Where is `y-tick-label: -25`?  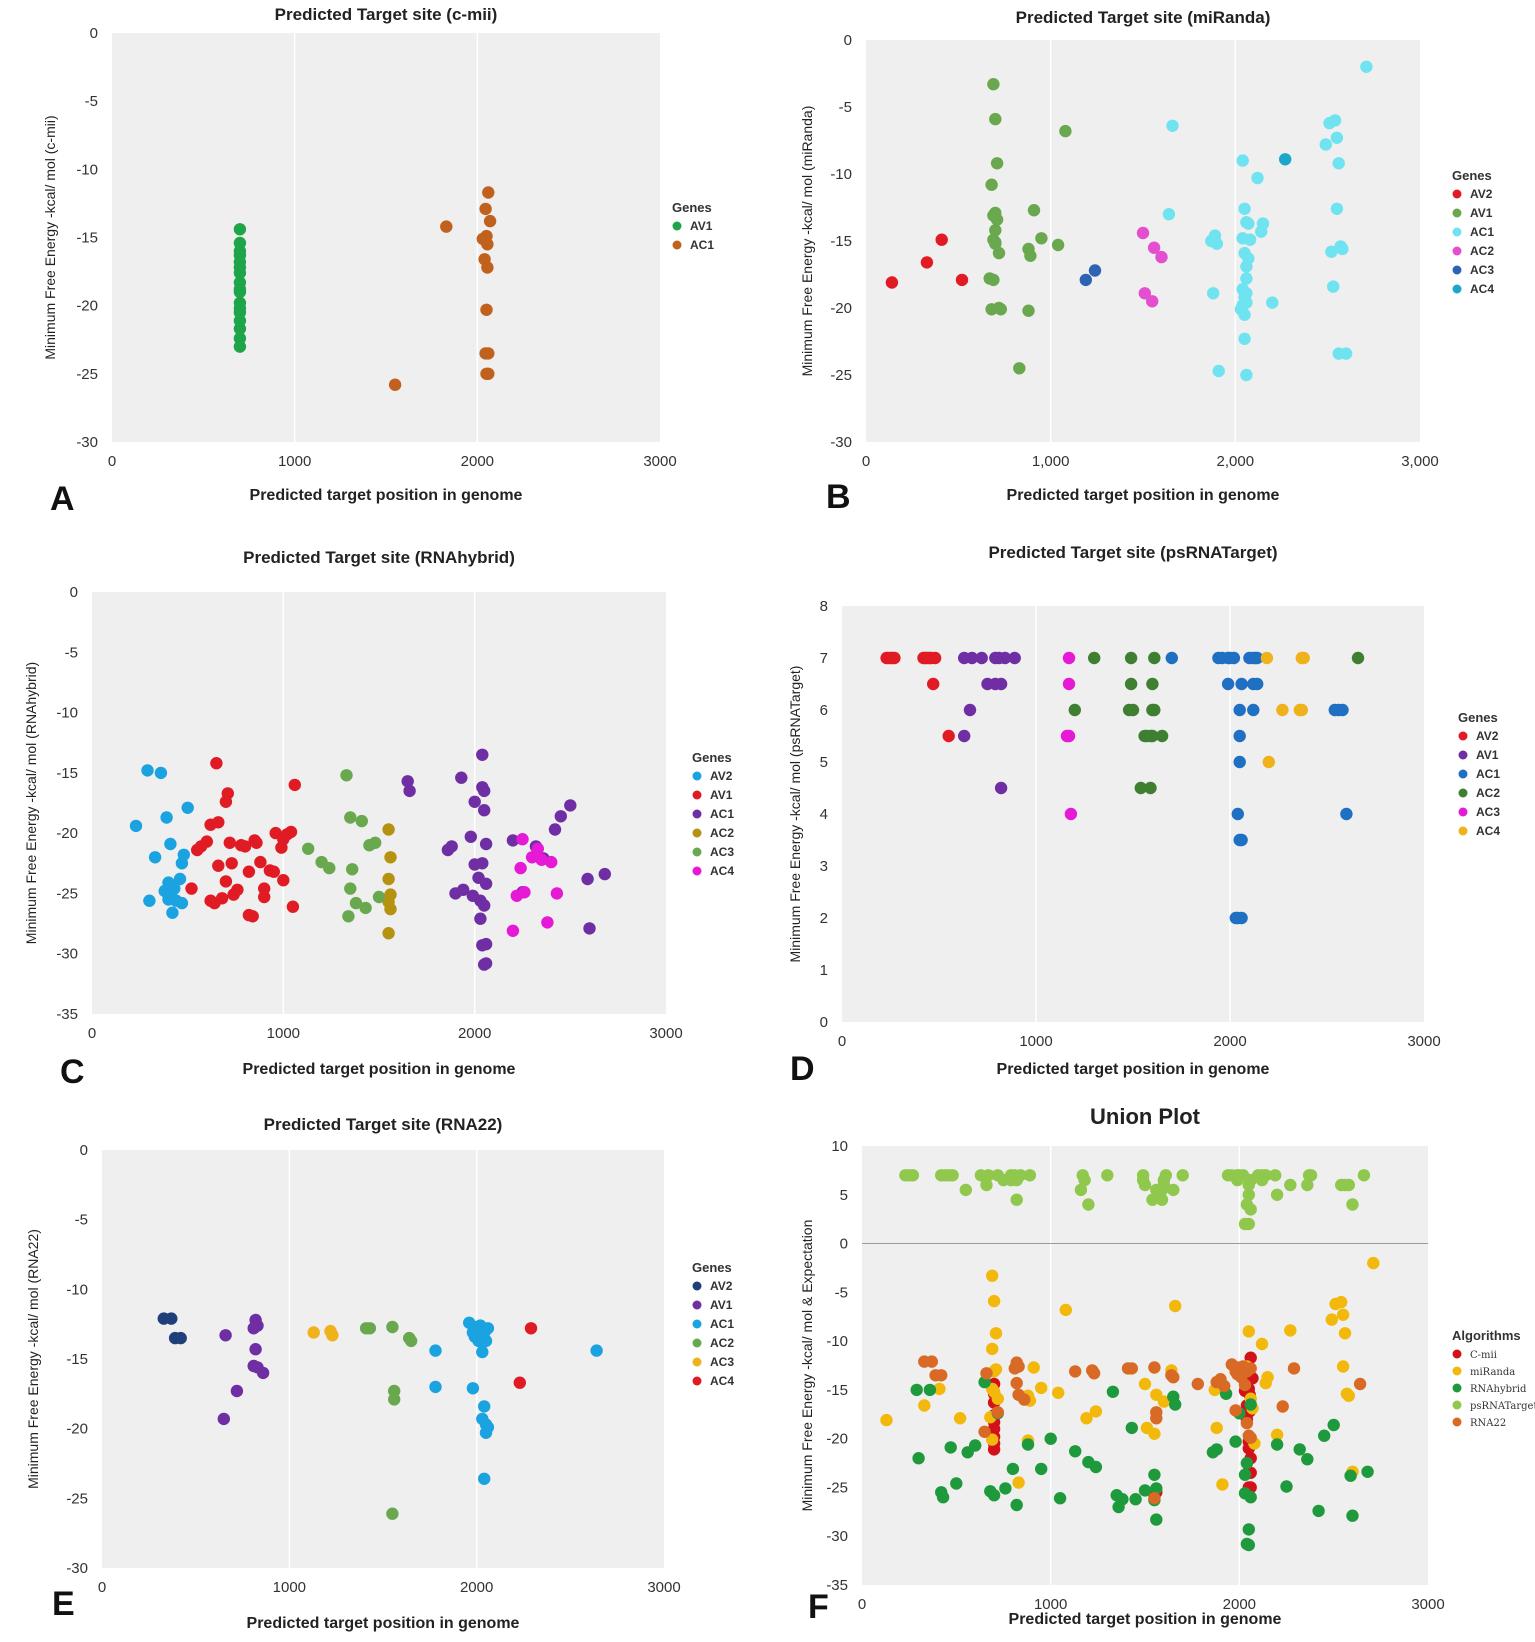
y-tick-label: -25 is located at coordinates (67, 893).